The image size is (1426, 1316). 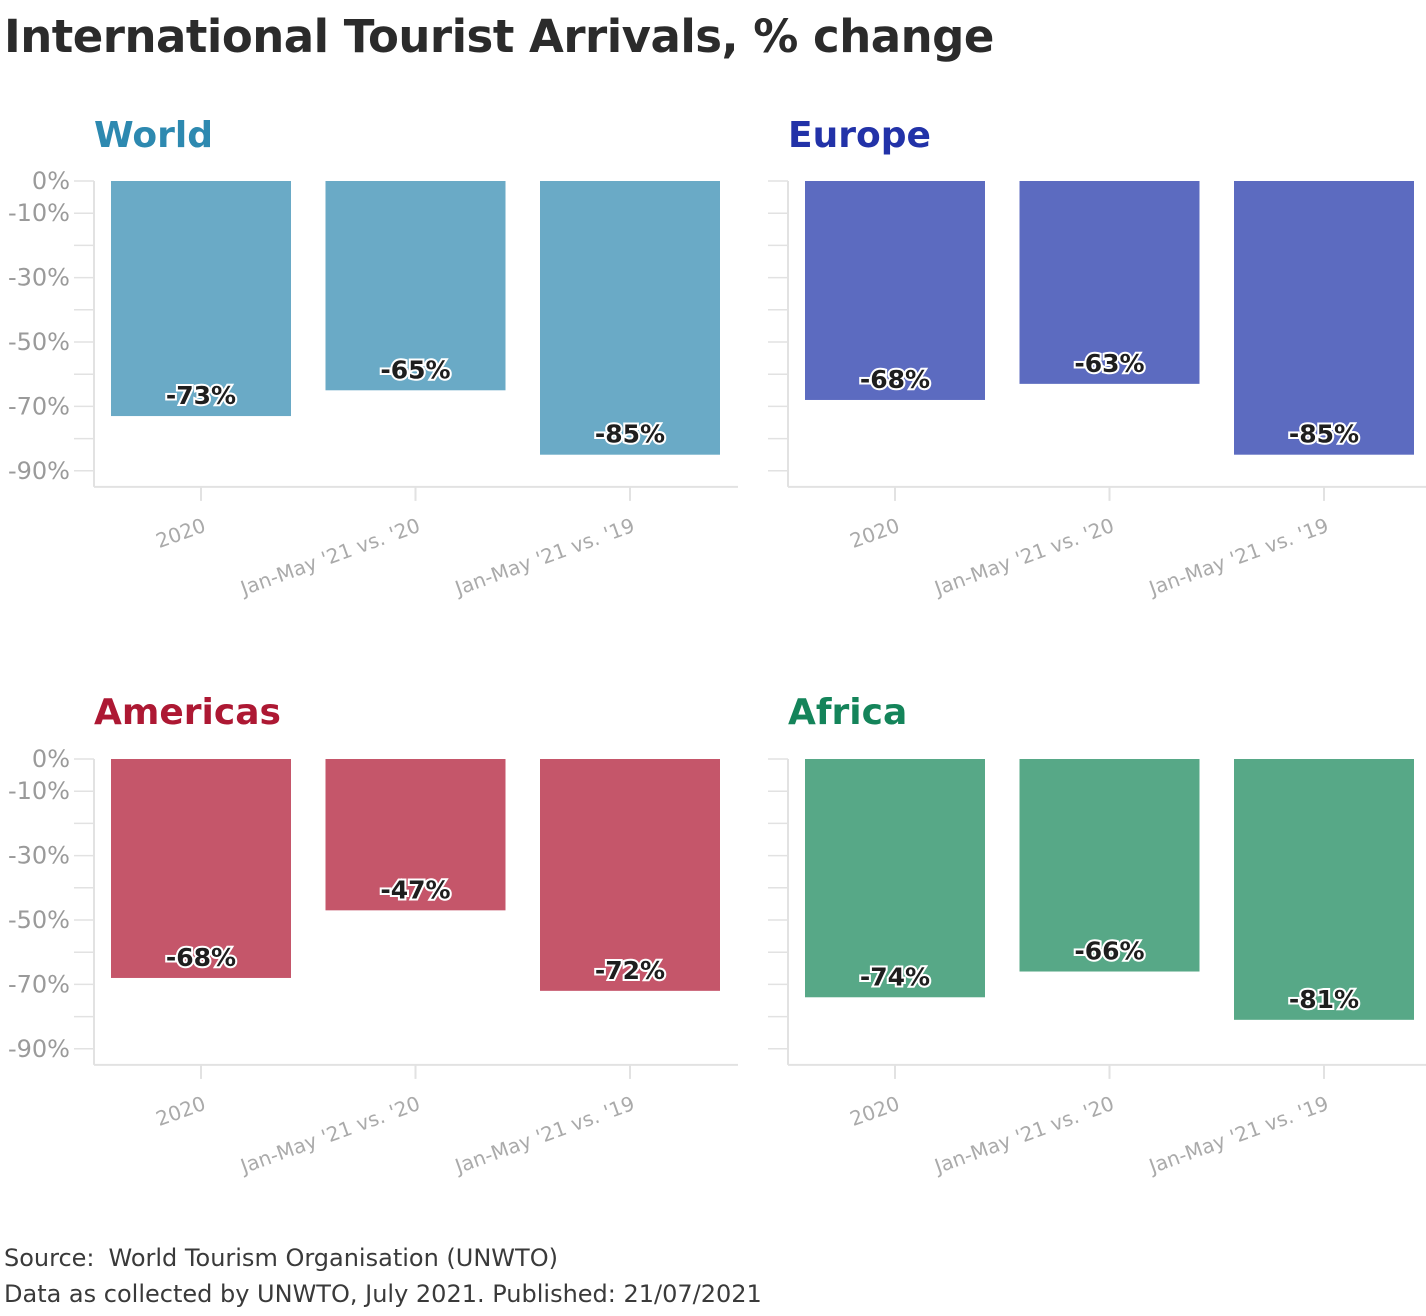 I want to click on panel-title-europe: Europe, so click(x=859, y=135).